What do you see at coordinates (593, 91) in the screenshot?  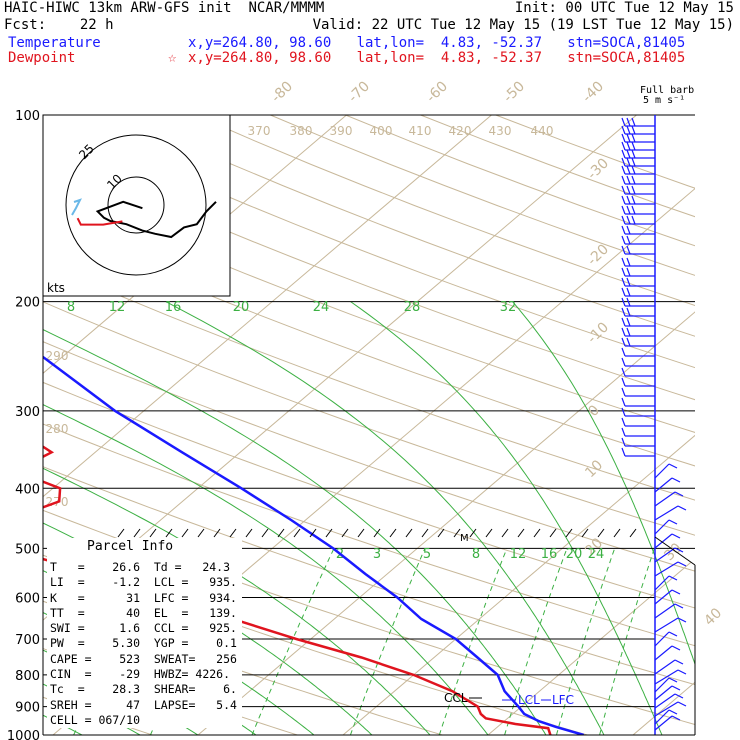 I see `isotherm-label: -40` at bounding box center [593, 91].